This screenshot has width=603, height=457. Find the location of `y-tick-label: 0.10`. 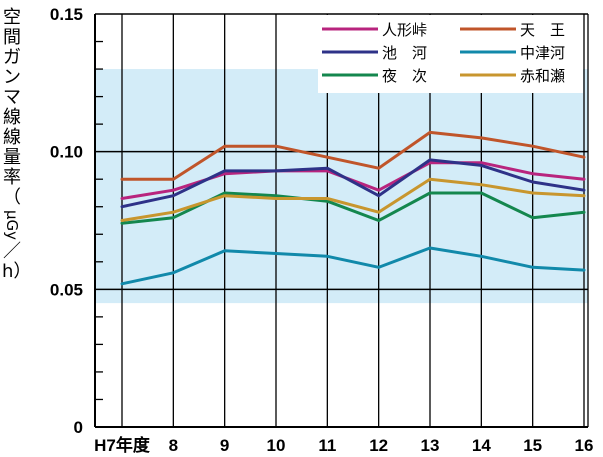

y-tick-label: 0.10 is located at coordinates (66, 152).